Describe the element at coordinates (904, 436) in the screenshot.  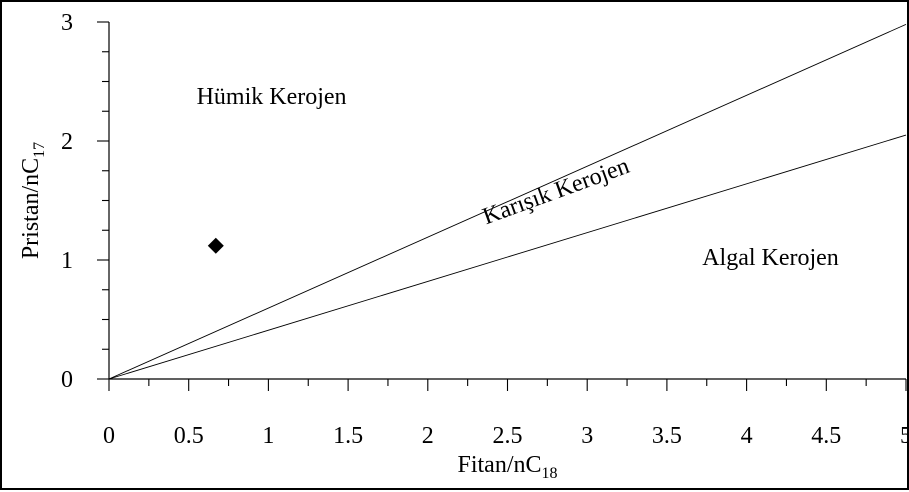
I see `x-tick-label: 5` at that location.